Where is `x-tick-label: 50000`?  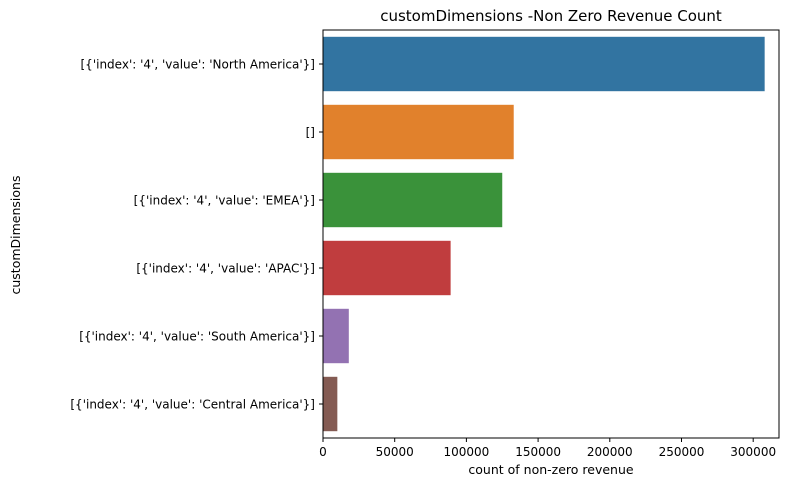 x-tick-label: 50000 is located at coordinates (395, 452).